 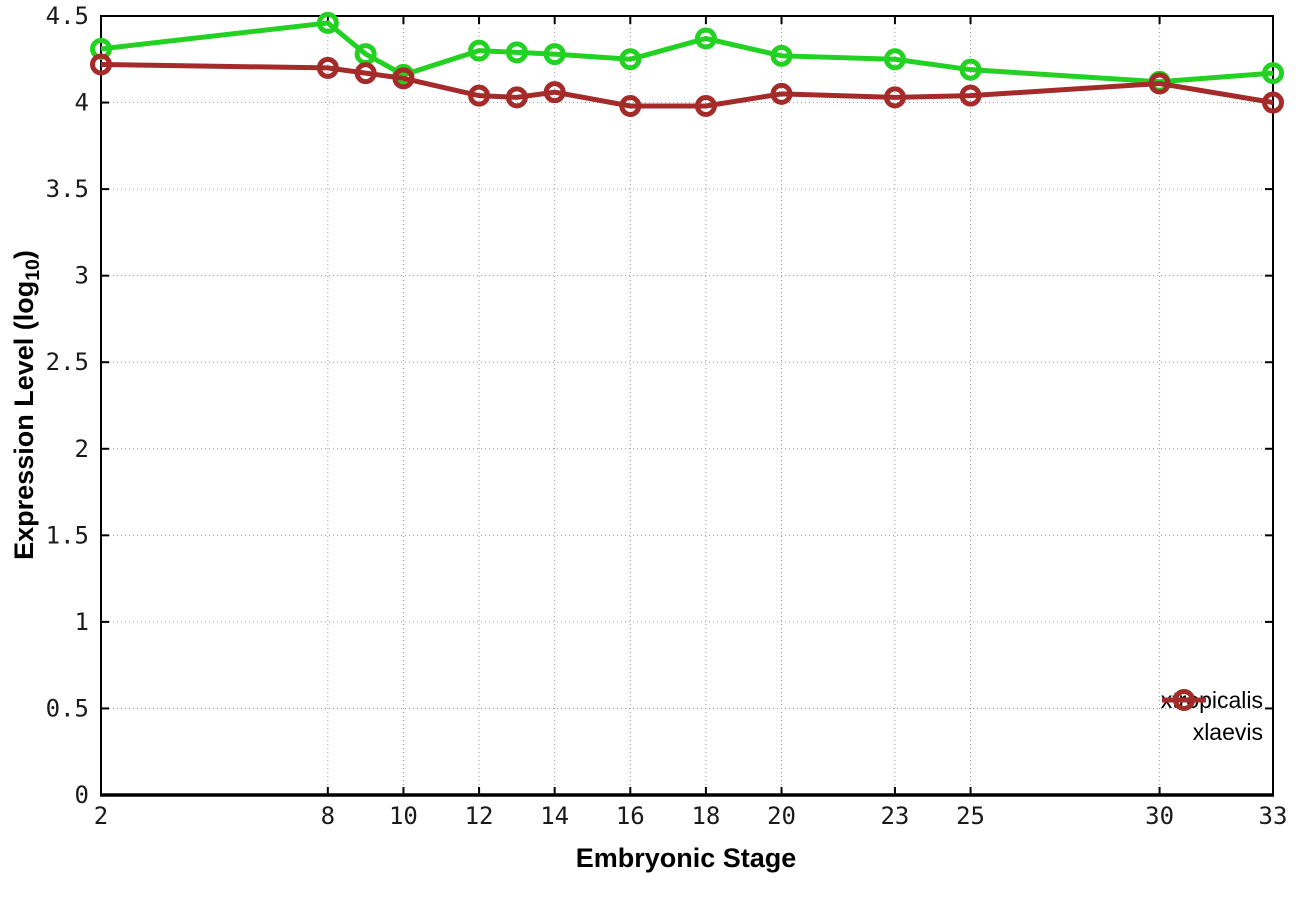 What do you see at coordinates (82, 103) in the screenshot?
I see `y-tick-label: 4` at bounding box center [82, 103].